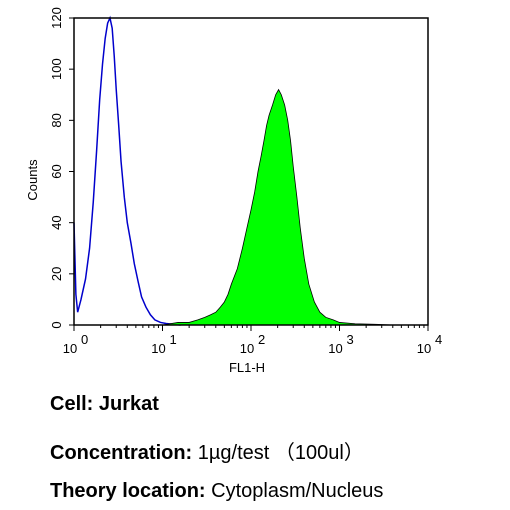 The image size is (510, 510). I want to click on caption-cell: Cell: Jurkat, so click(104, 404).